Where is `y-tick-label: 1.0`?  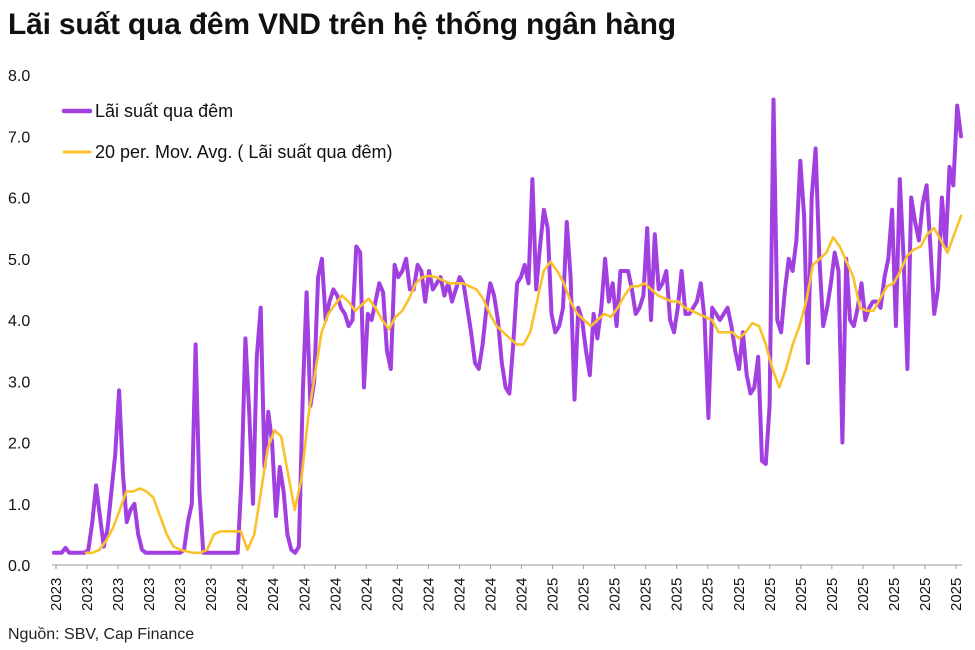
y-tick-label: 1.0 is located at coordinates (19, 505).